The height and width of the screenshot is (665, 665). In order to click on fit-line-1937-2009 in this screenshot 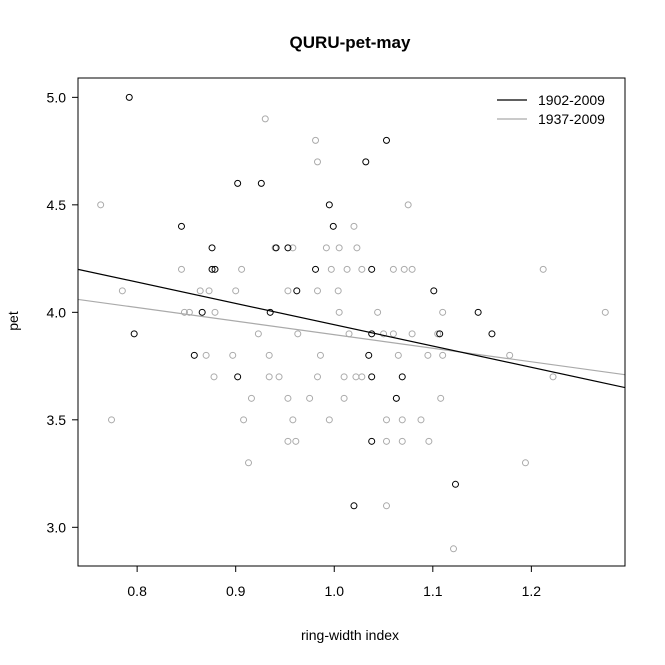, I will do `click(351, 337)`.